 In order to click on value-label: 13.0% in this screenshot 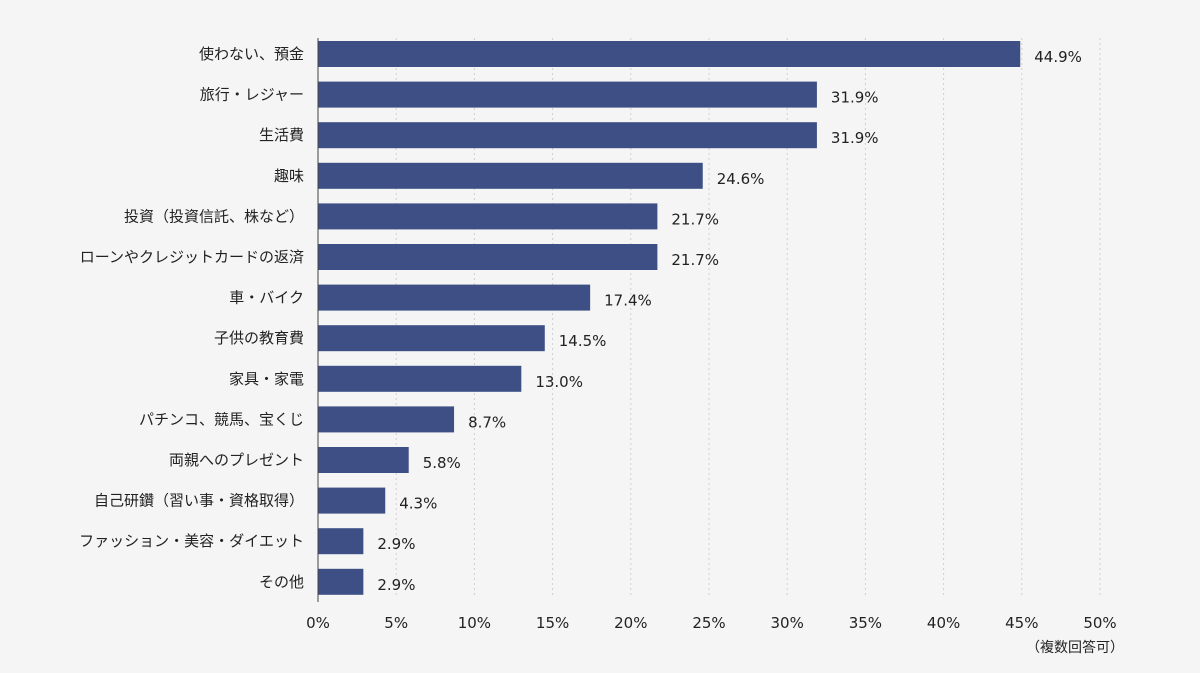, I will do `click(559, 382)`.